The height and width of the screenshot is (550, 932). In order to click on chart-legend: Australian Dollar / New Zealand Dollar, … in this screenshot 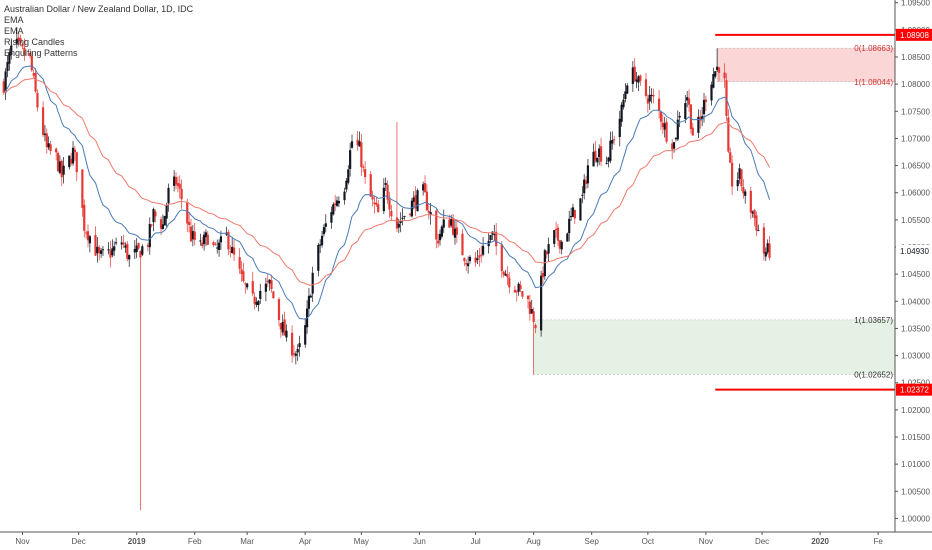, I will do `click(98, 31)`.